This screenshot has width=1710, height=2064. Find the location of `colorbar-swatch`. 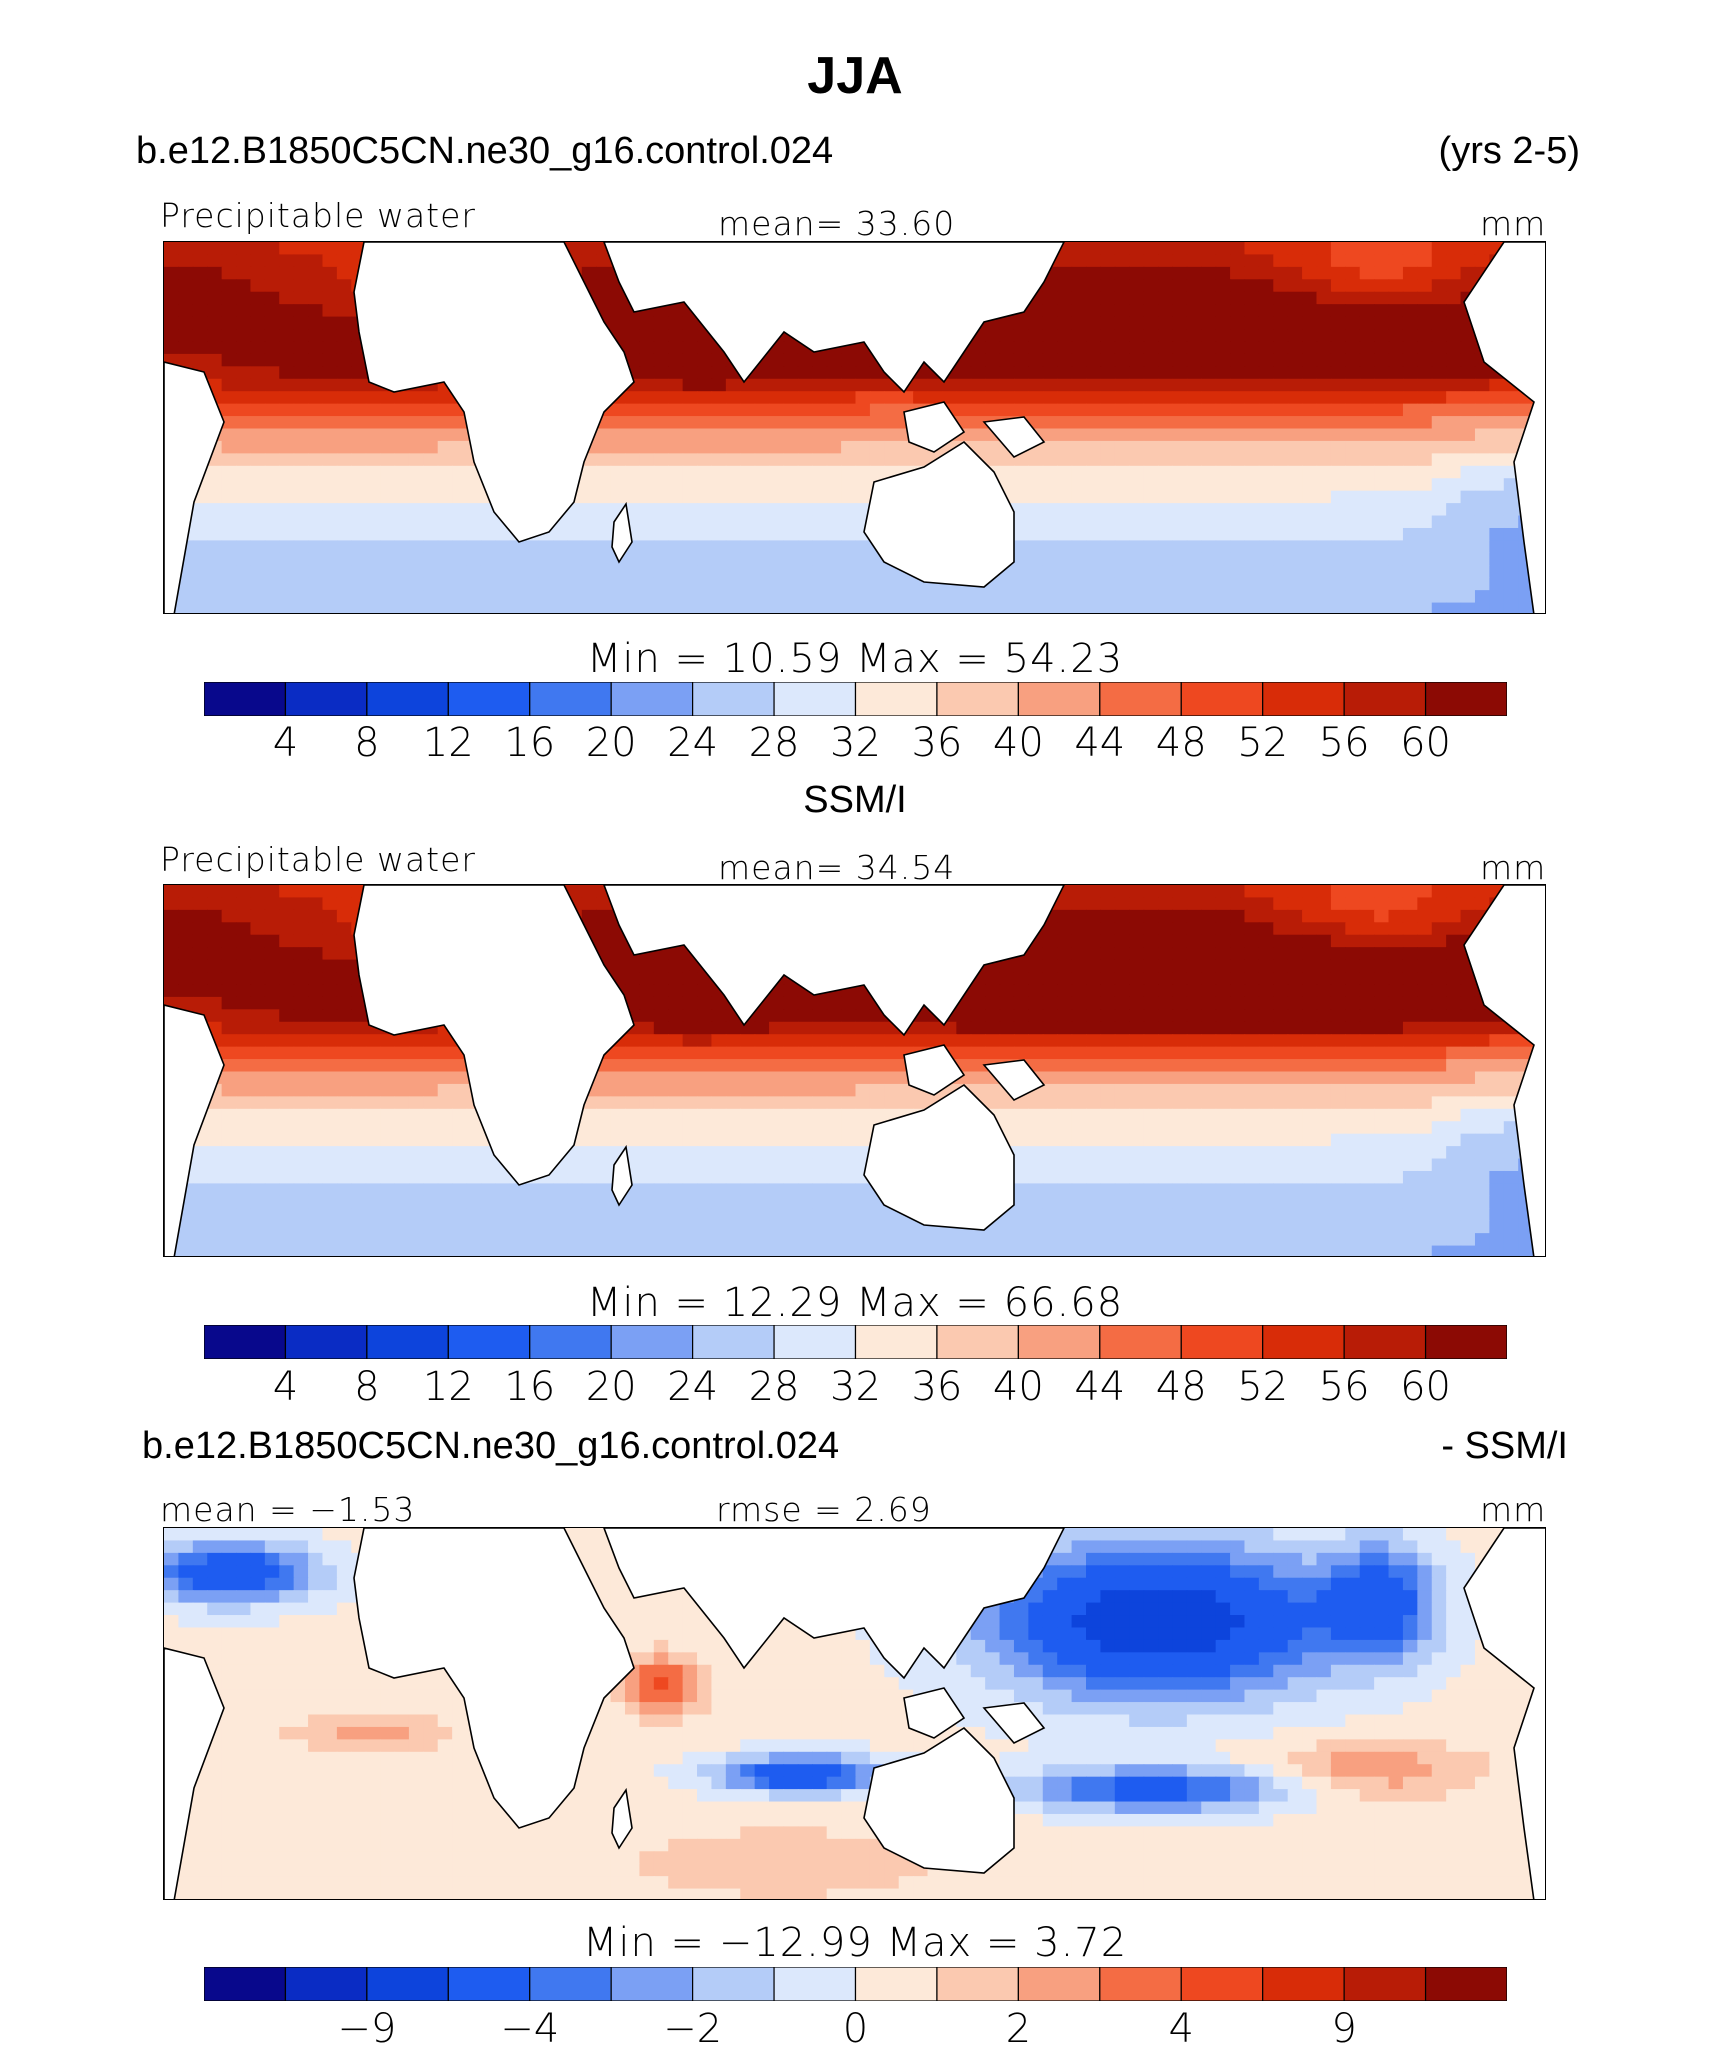

colorbar-swatch is located at coordinates (1140, 699).